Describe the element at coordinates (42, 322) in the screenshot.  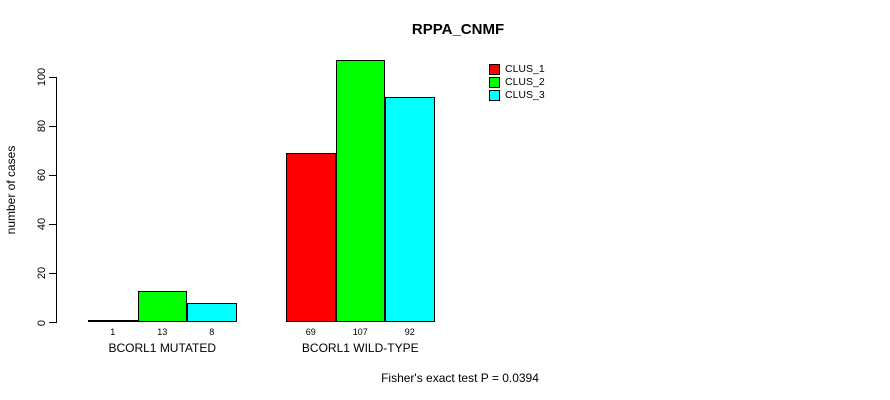
I see `y-tick-label-0: 0` at that location.